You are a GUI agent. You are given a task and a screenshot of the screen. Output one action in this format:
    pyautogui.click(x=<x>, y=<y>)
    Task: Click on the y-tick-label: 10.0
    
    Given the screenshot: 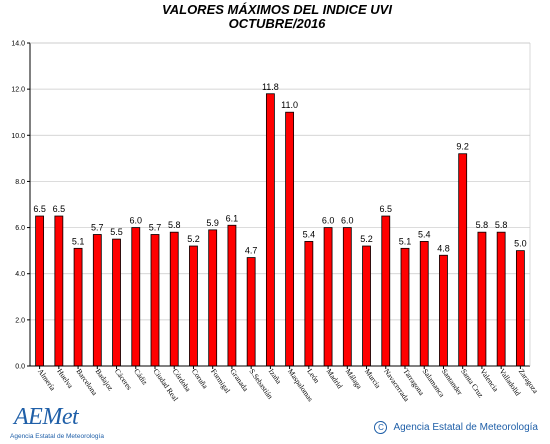 What is the action you would take?
    pyautogui.click(x=18, y=136)
    